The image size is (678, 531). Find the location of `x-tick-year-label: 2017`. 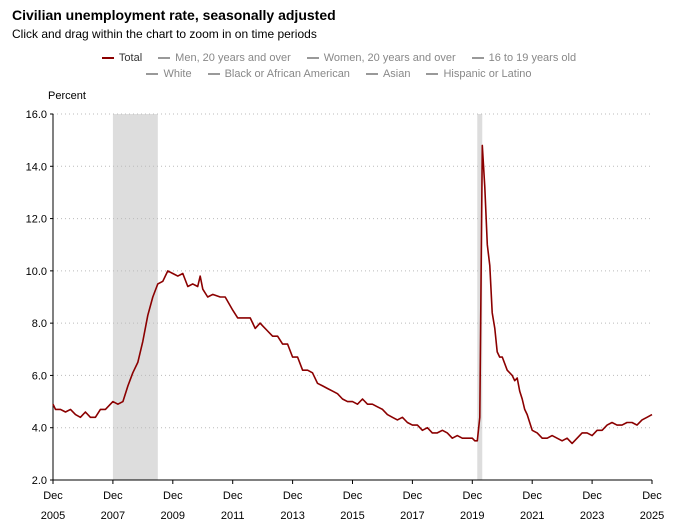

x-tick-year-label: 2017 is located at coordinates (412, 516).